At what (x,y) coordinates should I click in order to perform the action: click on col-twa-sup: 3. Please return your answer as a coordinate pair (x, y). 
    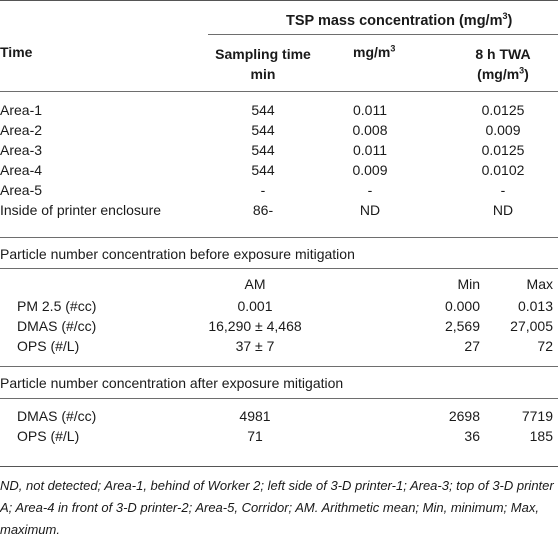
    Looking at the image, I should click on (522, 70).